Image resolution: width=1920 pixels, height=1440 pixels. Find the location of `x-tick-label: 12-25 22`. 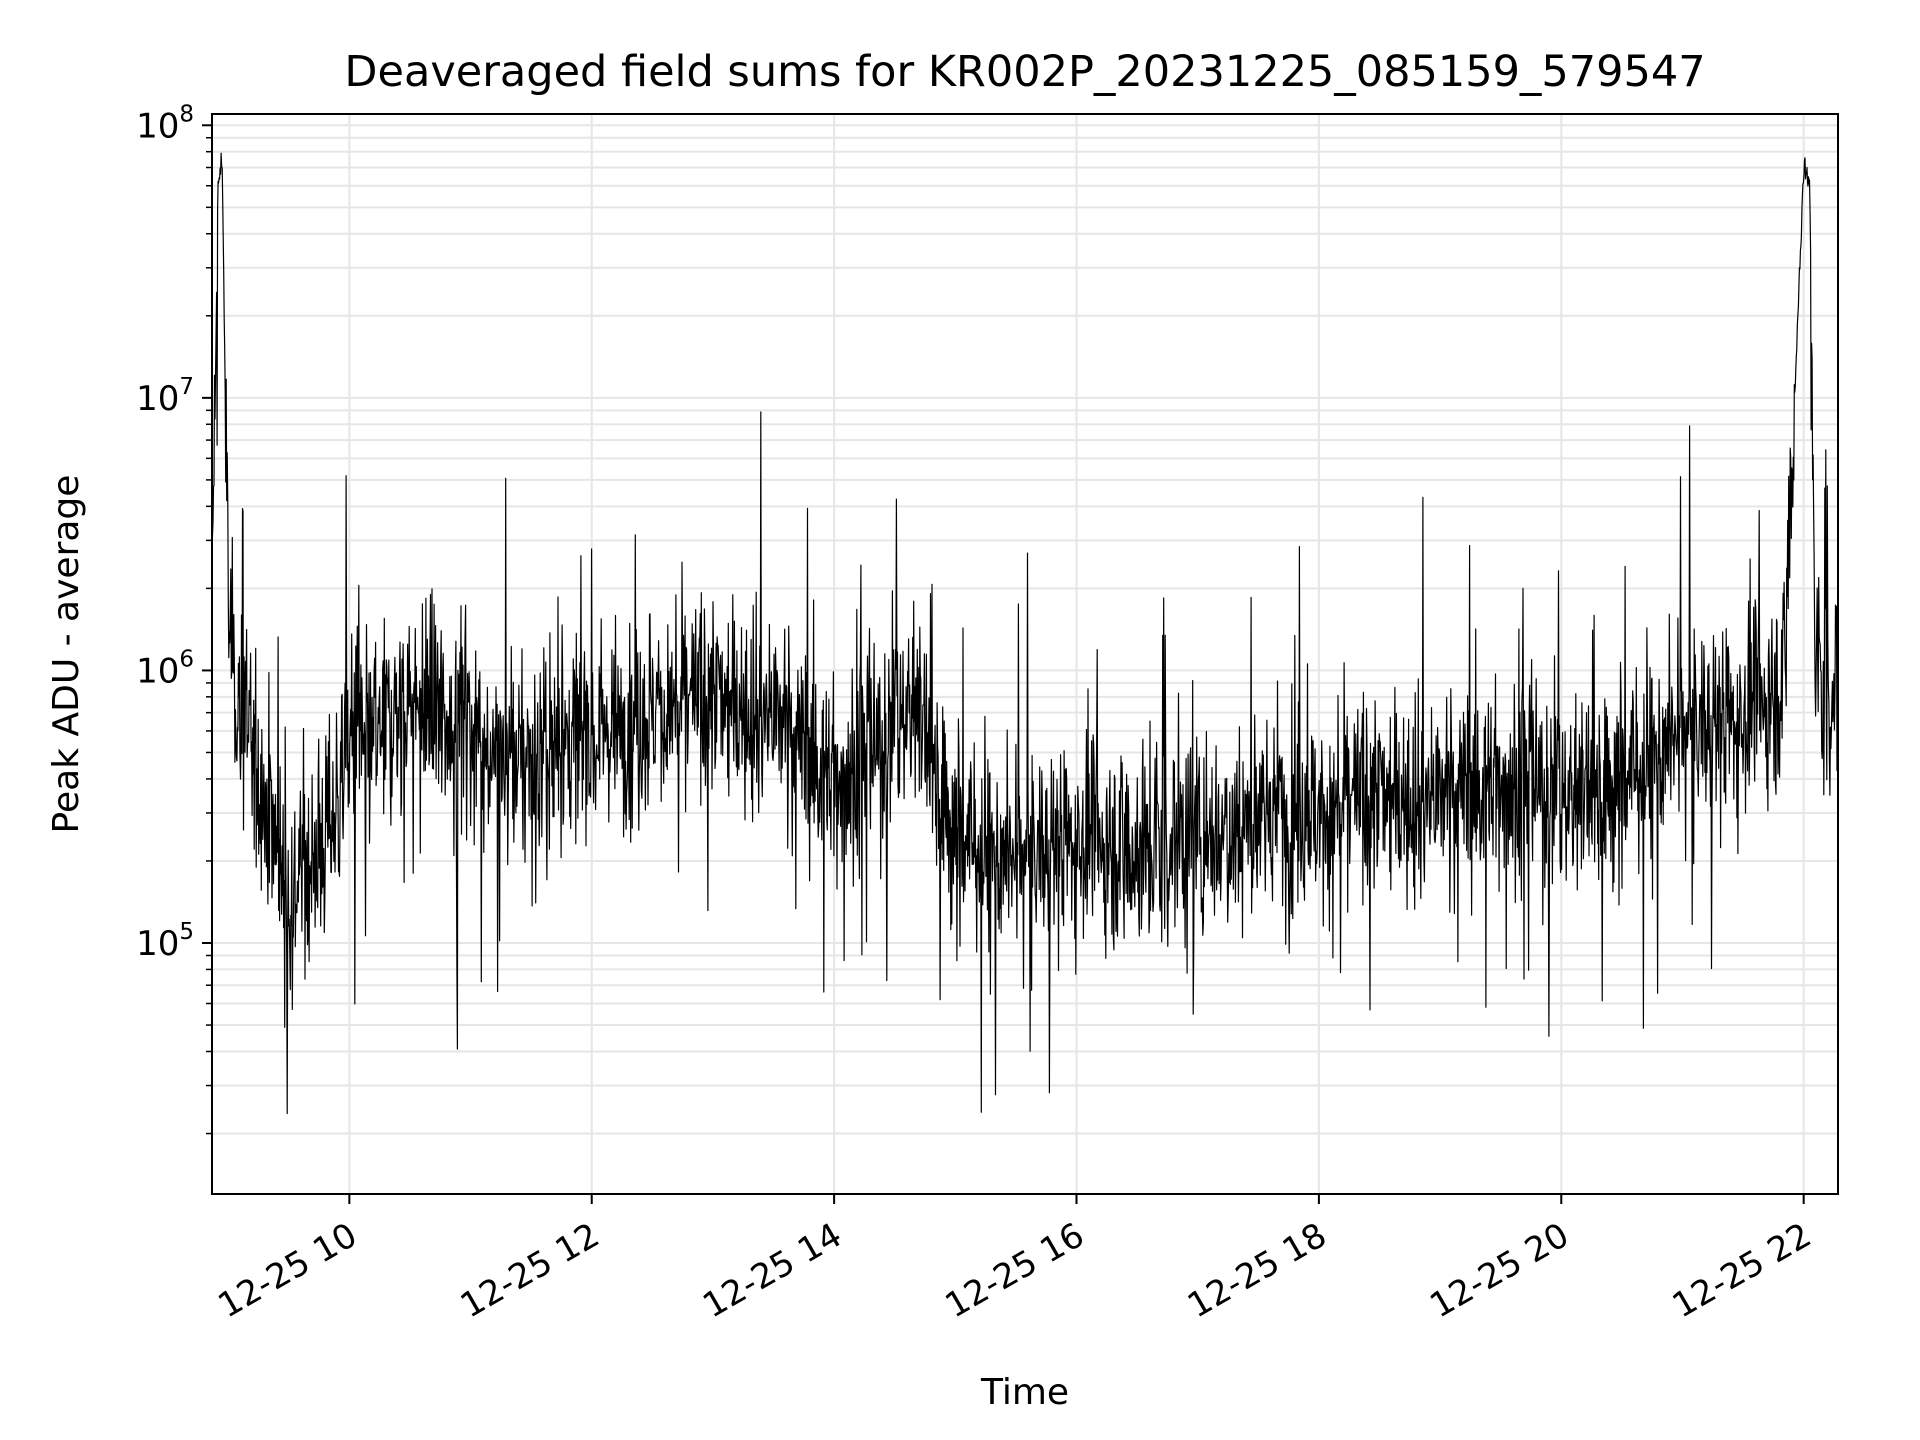

x-tick-label: 12-25 22 is located at coordinates (1742, 1270).